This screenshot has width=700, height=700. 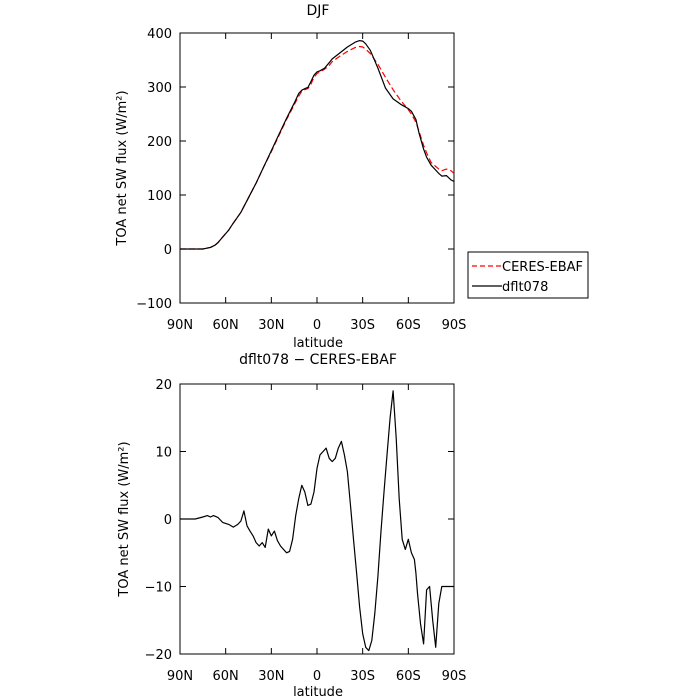 What do you see at coordinates (226, 676) in the screenshot?
I see `bottom-x-tick-label: 60N` at bounding box center [226, 676].